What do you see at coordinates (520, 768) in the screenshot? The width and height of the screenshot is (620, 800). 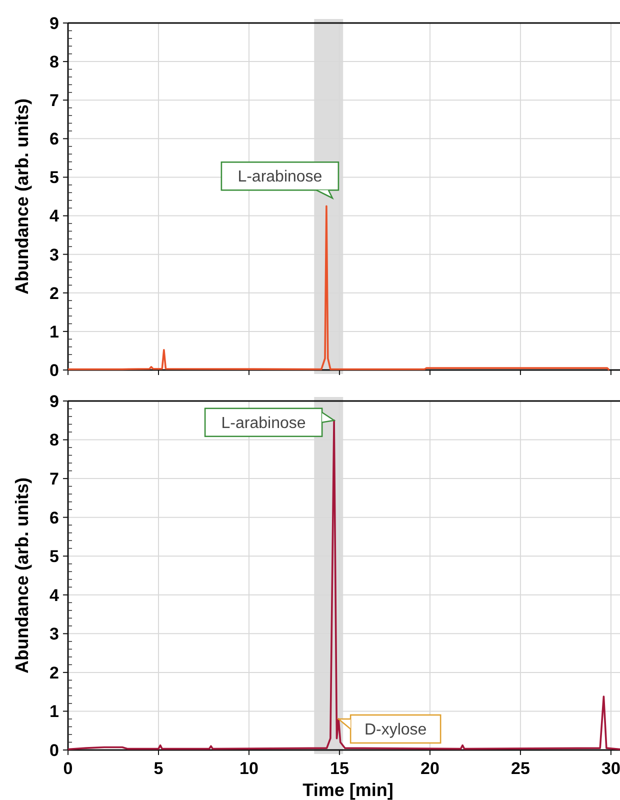 I see `x-tick-label: 25` at bounding box center [520, 768].